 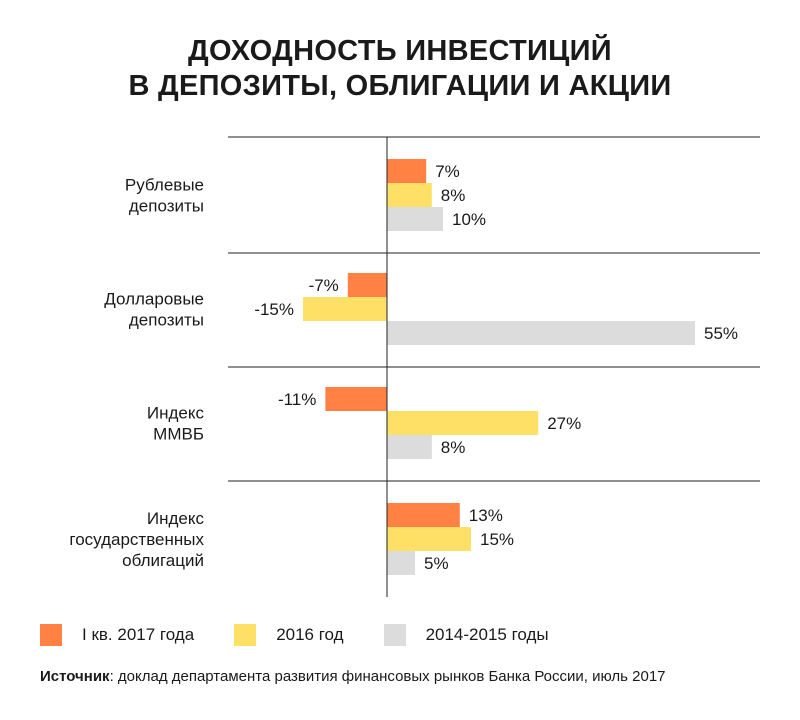 What do you see at coordinates (166, 206) in the screenshot?
I see `category-label-1-line-2: депозиты` at bounding box center [166, 206].